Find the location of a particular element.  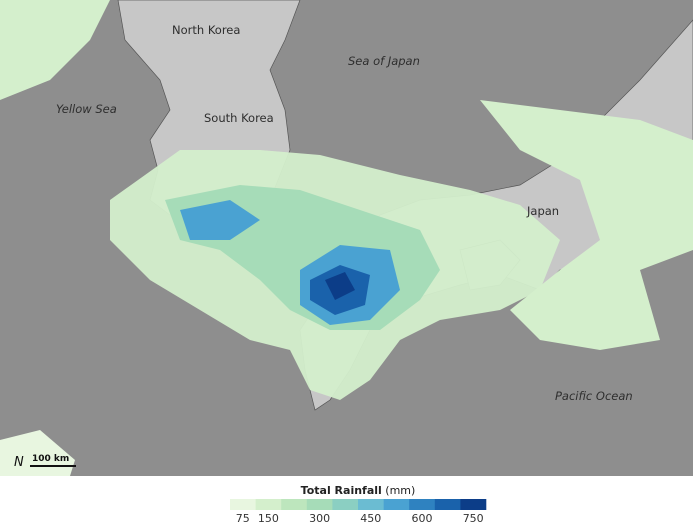

north-arrow: N is located at coordinates (19, 462).